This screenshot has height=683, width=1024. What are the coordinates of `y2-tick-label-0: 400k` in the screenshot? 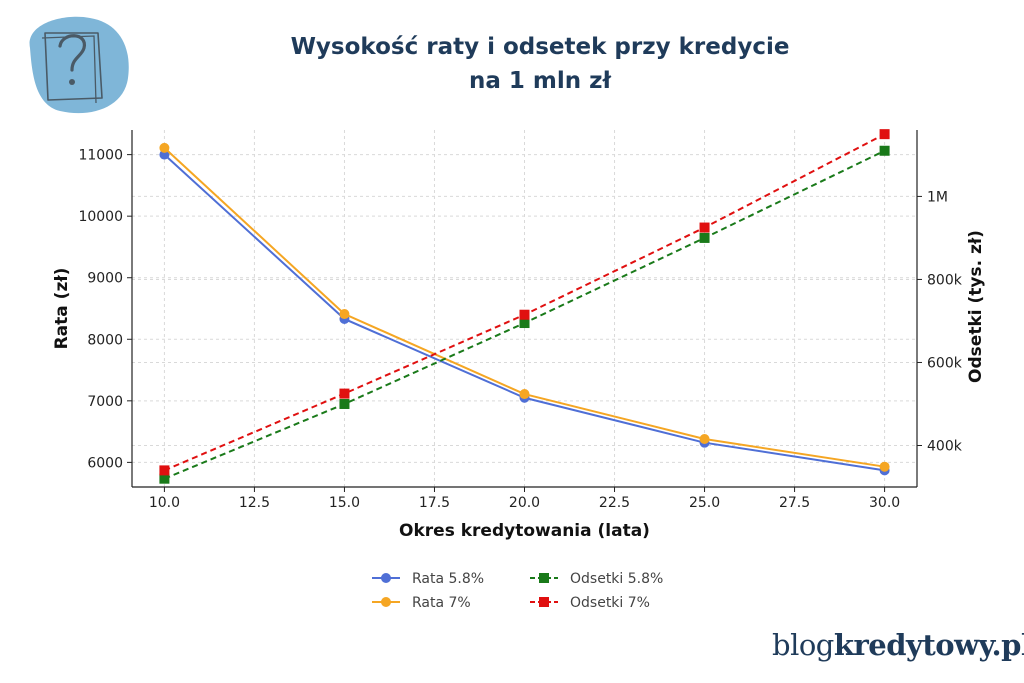 It's located at (945, 446).